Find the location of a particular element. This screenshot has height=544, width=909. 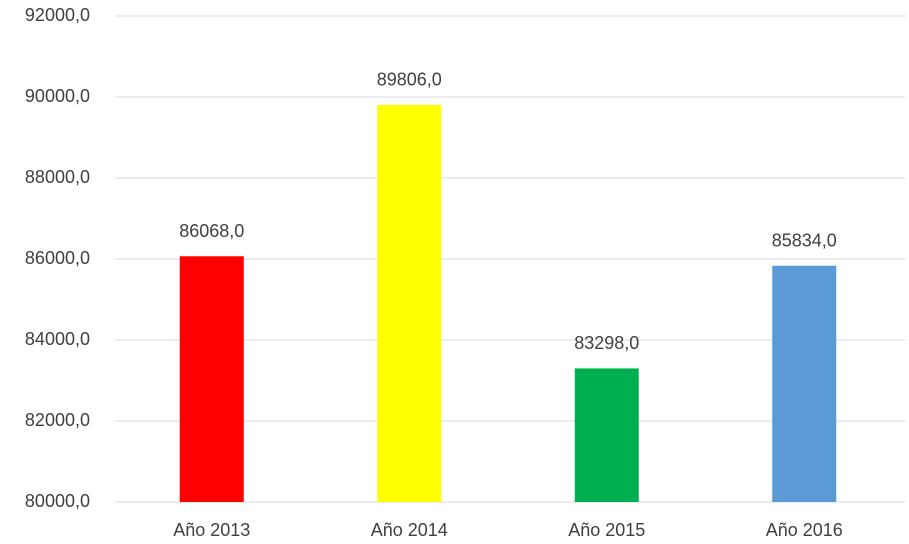

x-tick-label: Año 2016 is located at coordinates (804, 530).